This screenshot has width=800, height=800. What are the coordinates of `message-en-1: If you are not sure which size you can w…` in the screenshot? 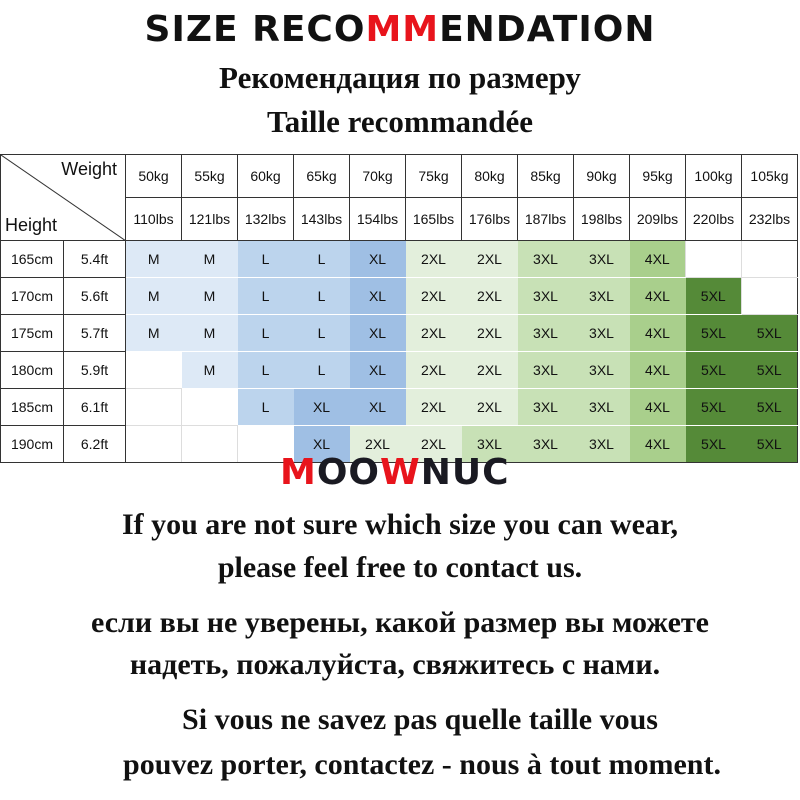 It's located at (400, 524).